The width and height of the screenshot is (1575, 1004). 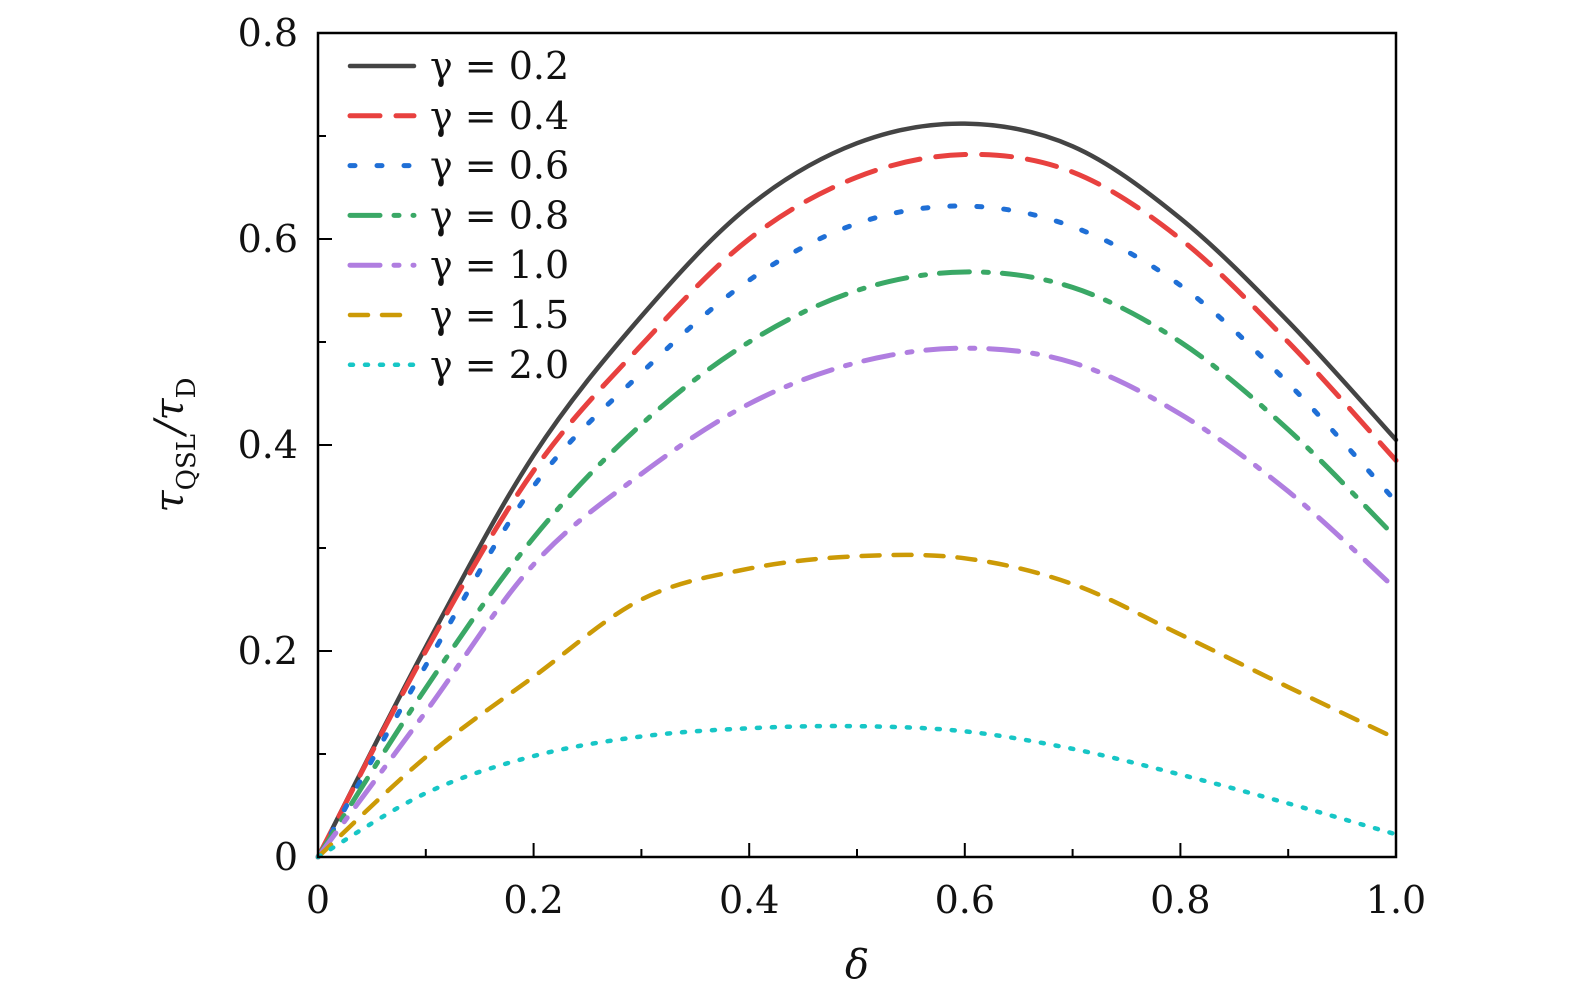 What do you see at coordinates (499, 315) in the screenshot?
I see `legend-label: γ = 1.5` at bounding box center [499, 315].